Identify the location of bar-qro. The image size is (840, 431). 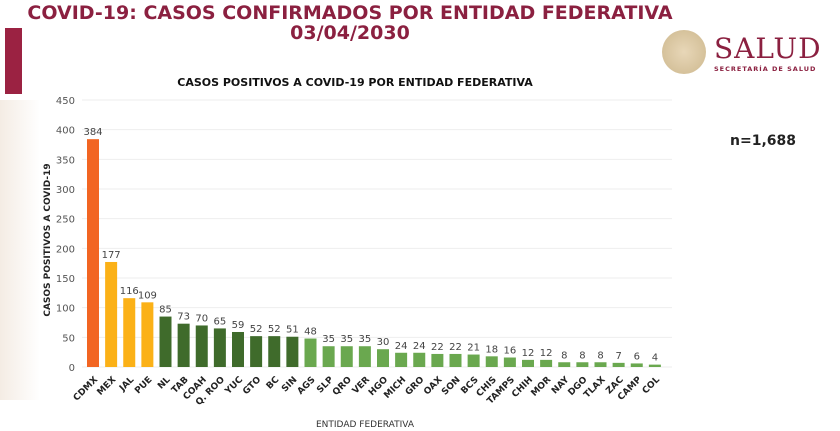
(346, 356).